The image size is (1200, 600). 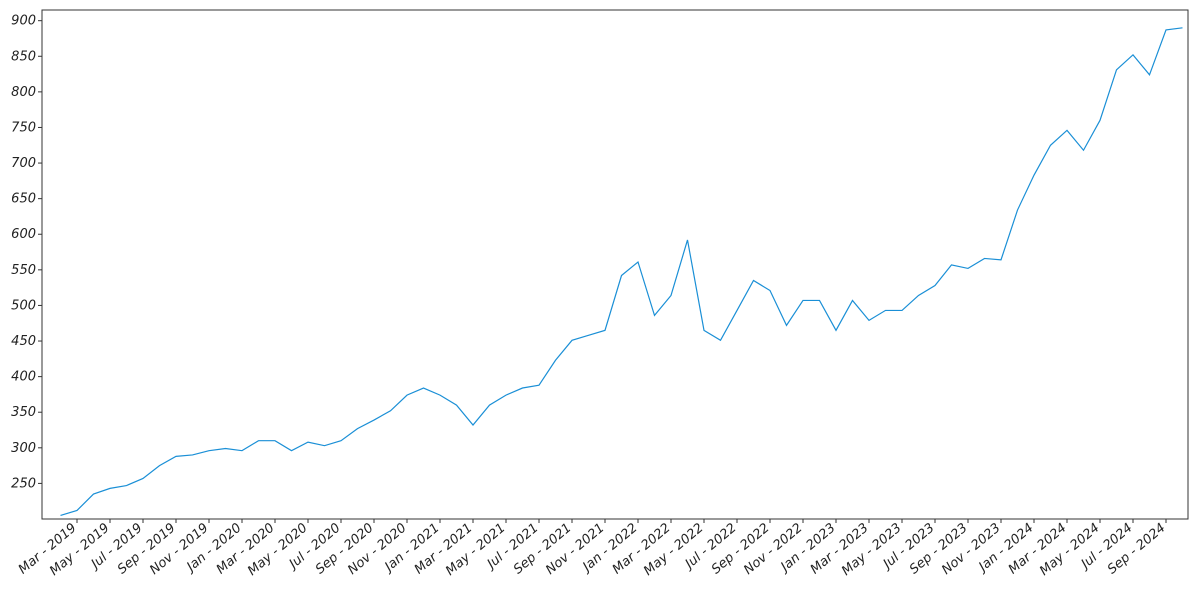 What do you see at coordinates (23, 163) in the screenshot?
I see `y-tick-label: 700` at bounding box center [23, 163].